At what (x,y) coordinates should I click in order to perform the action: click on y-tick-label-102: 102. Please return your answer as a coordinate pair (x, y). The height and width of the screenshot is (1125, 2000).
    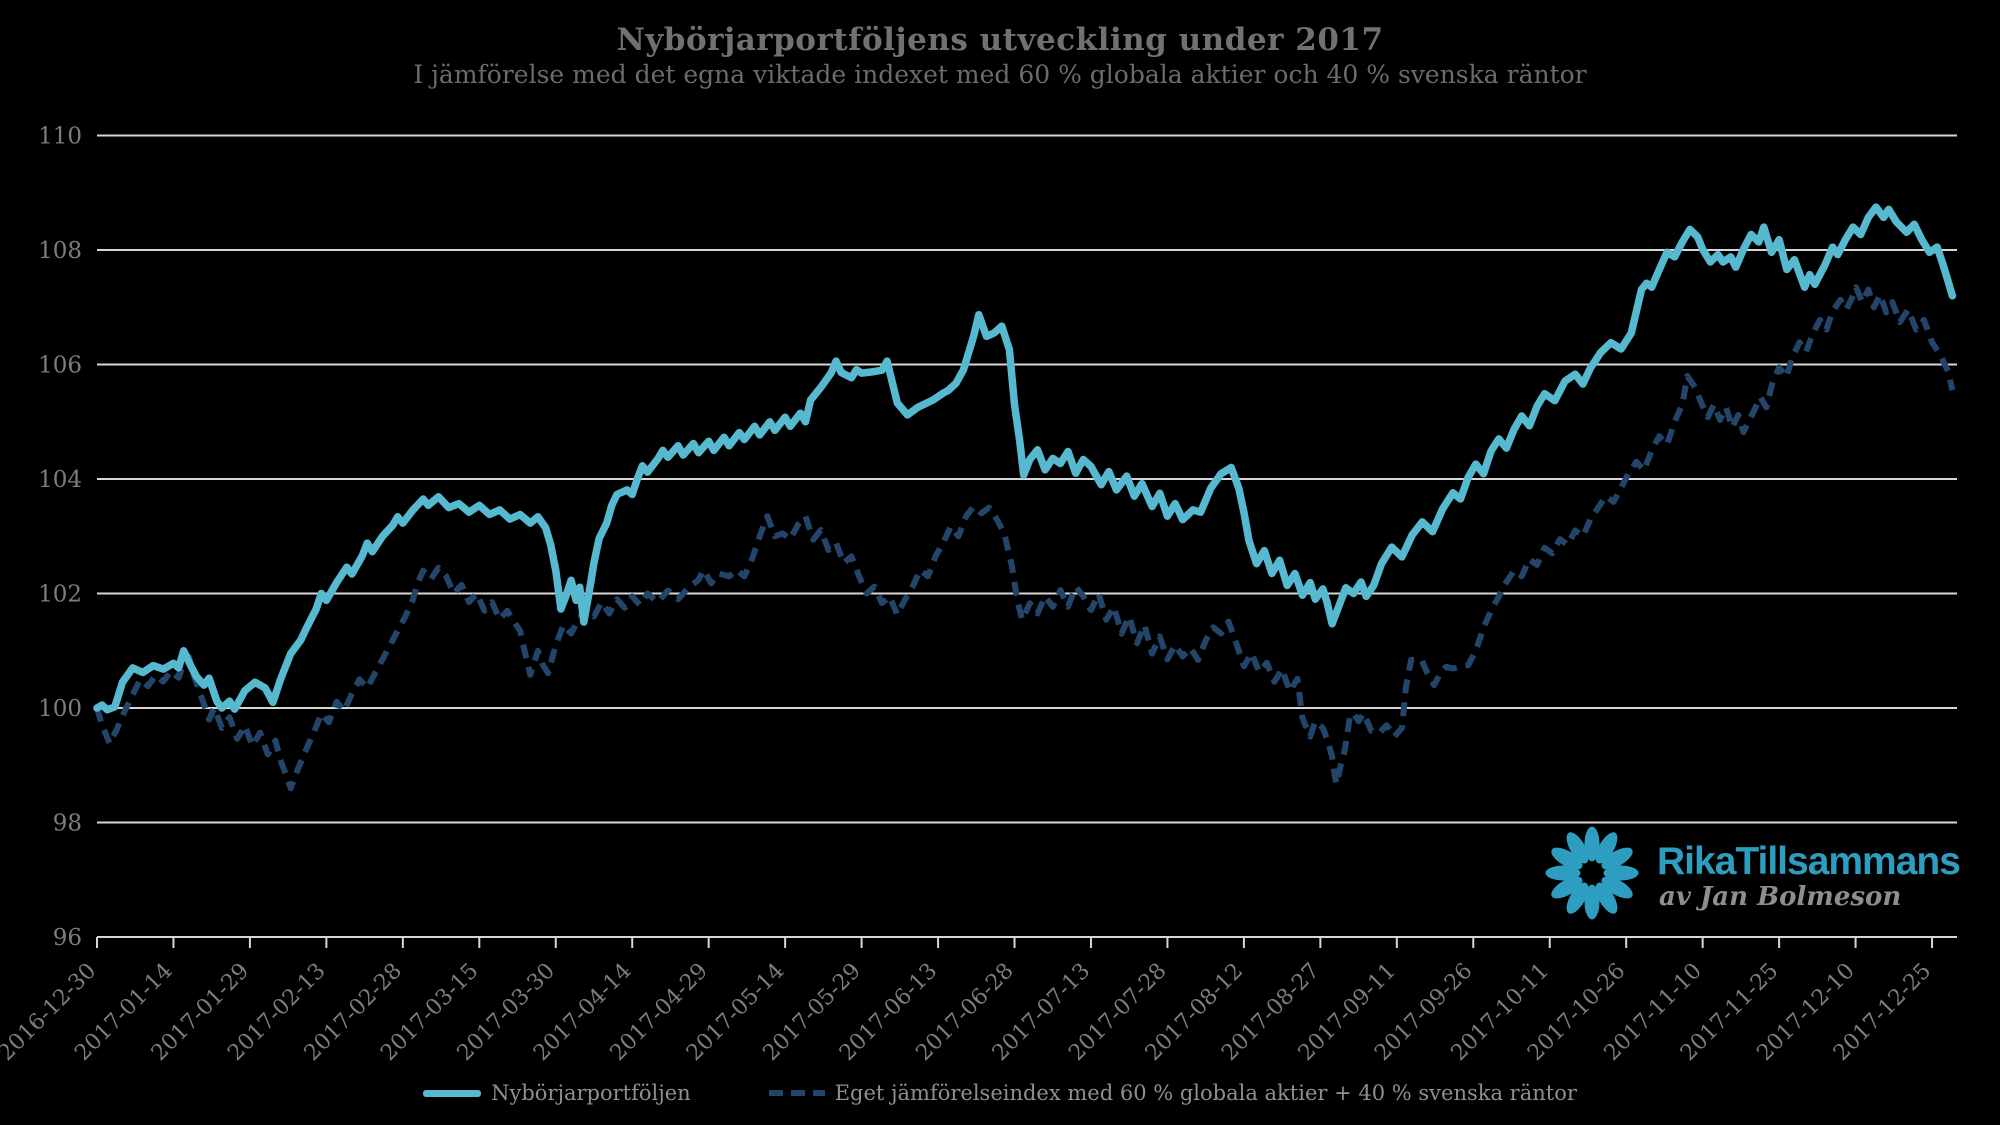
    Looking at the image, I should click on (60, 595).